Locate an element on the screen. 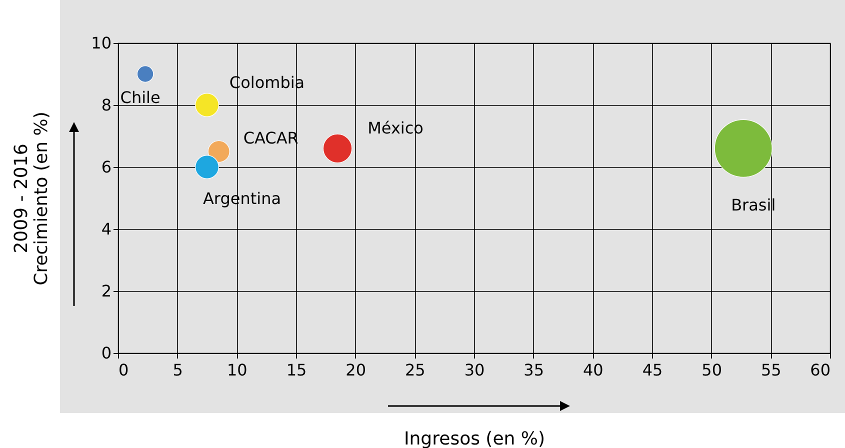  x-tick-label: 35 is located at coordinates (534, 370).